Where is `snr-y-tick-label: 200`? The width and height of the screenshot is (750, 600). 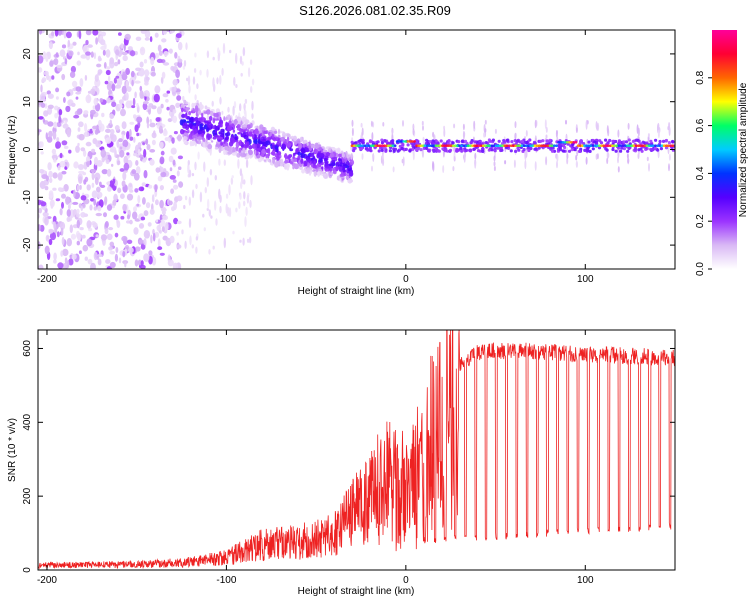 snr-y-tick-label: 200 is located at coordinates (27, 495).